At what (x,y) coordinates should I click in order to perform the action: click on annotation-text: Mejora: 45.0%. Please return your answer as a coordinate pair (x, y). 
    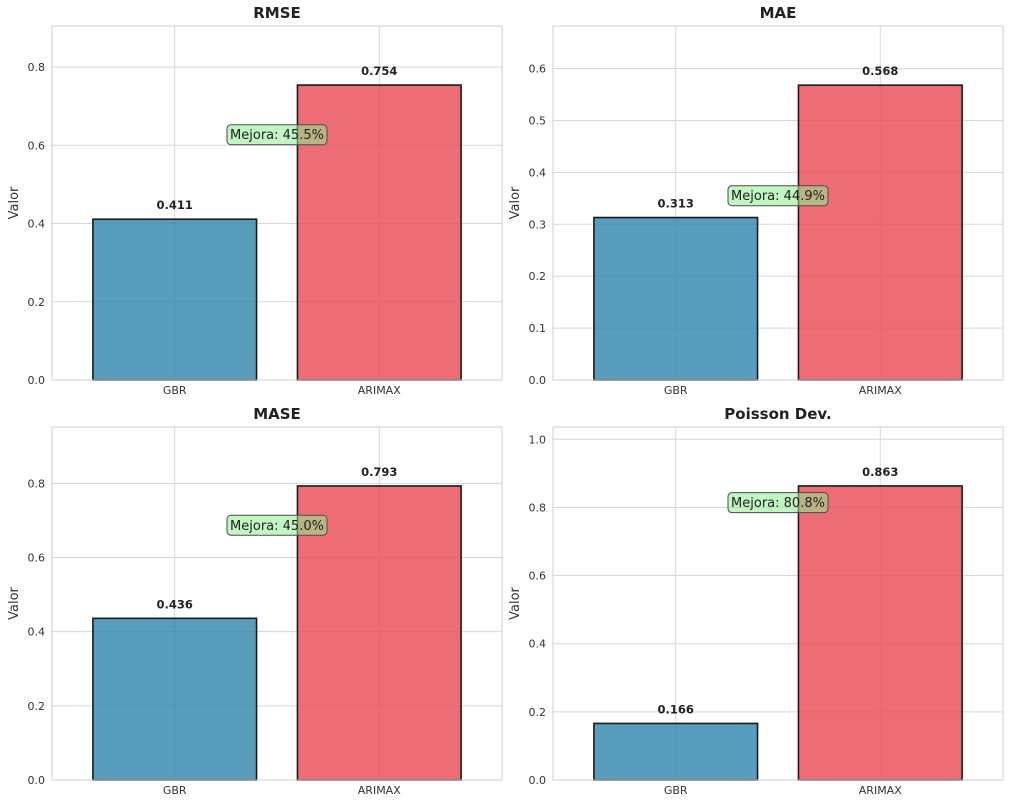
    Looking at the image, I should click on (277, 526).